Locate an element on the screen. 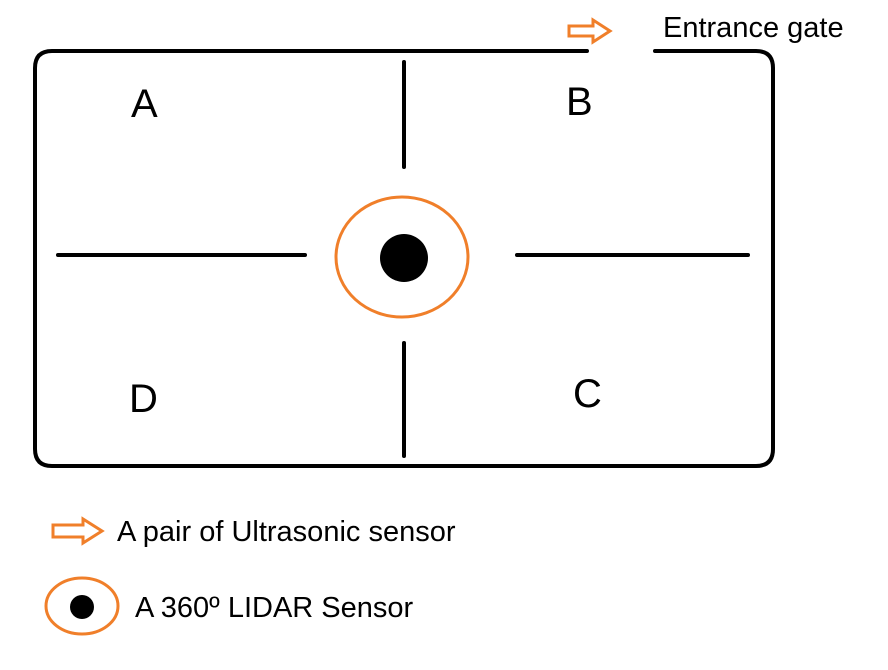  legend-ultrasonic-arrow-icon is located at coordinates (78, 531).